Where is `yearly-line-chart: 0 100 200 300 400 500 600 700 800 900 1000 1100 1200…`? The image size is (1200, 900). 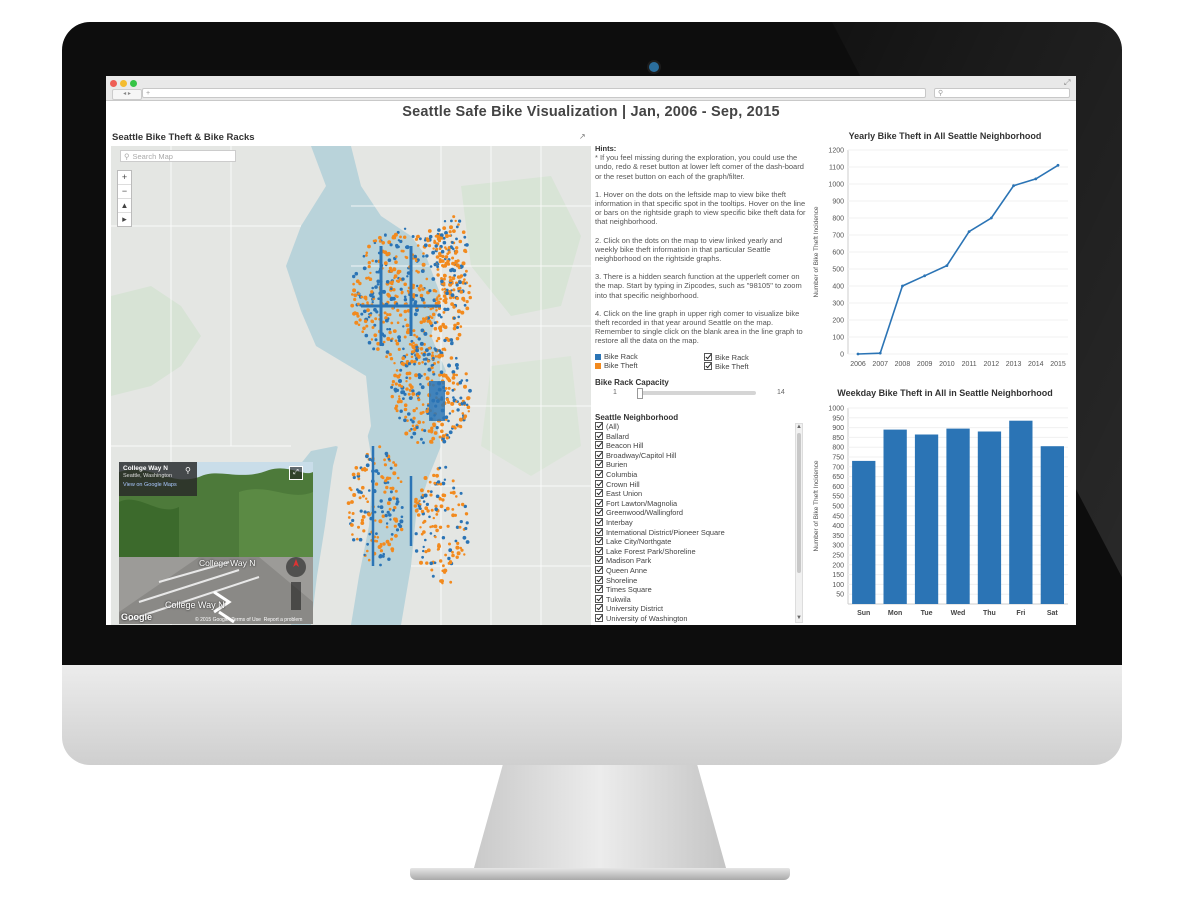
yearly-line-chart: 0 100 200 300 400 500 600 700 800 900 1000 1100 1200… is located at coordinates (940, 258).